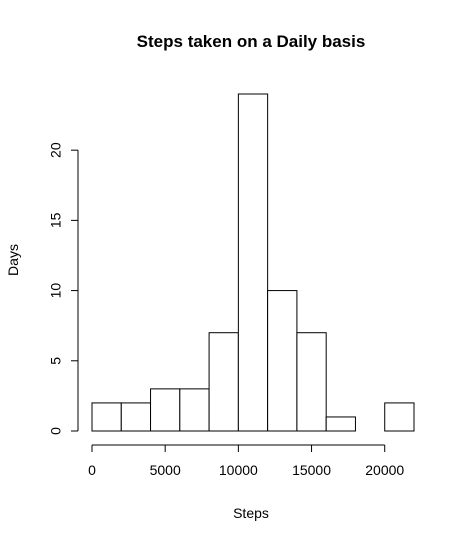  I want to click on x-axis-label: Steps, so click(251, 513).